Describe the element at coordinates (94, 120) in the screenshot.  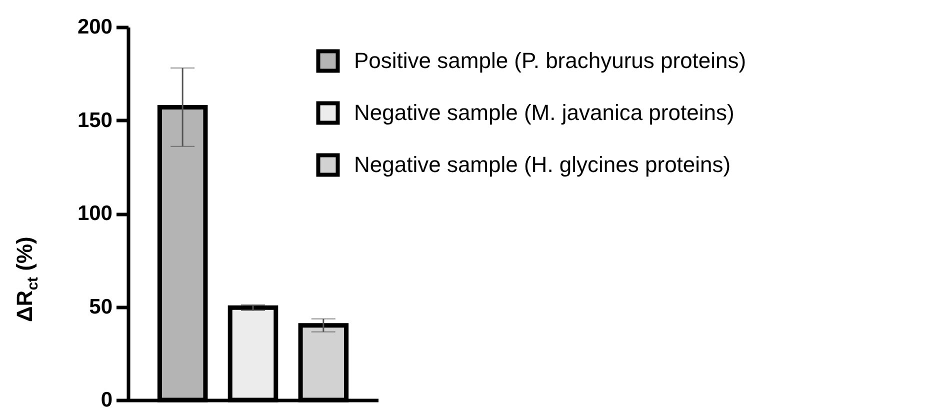
I see `y-tick-label: 150` at that location.